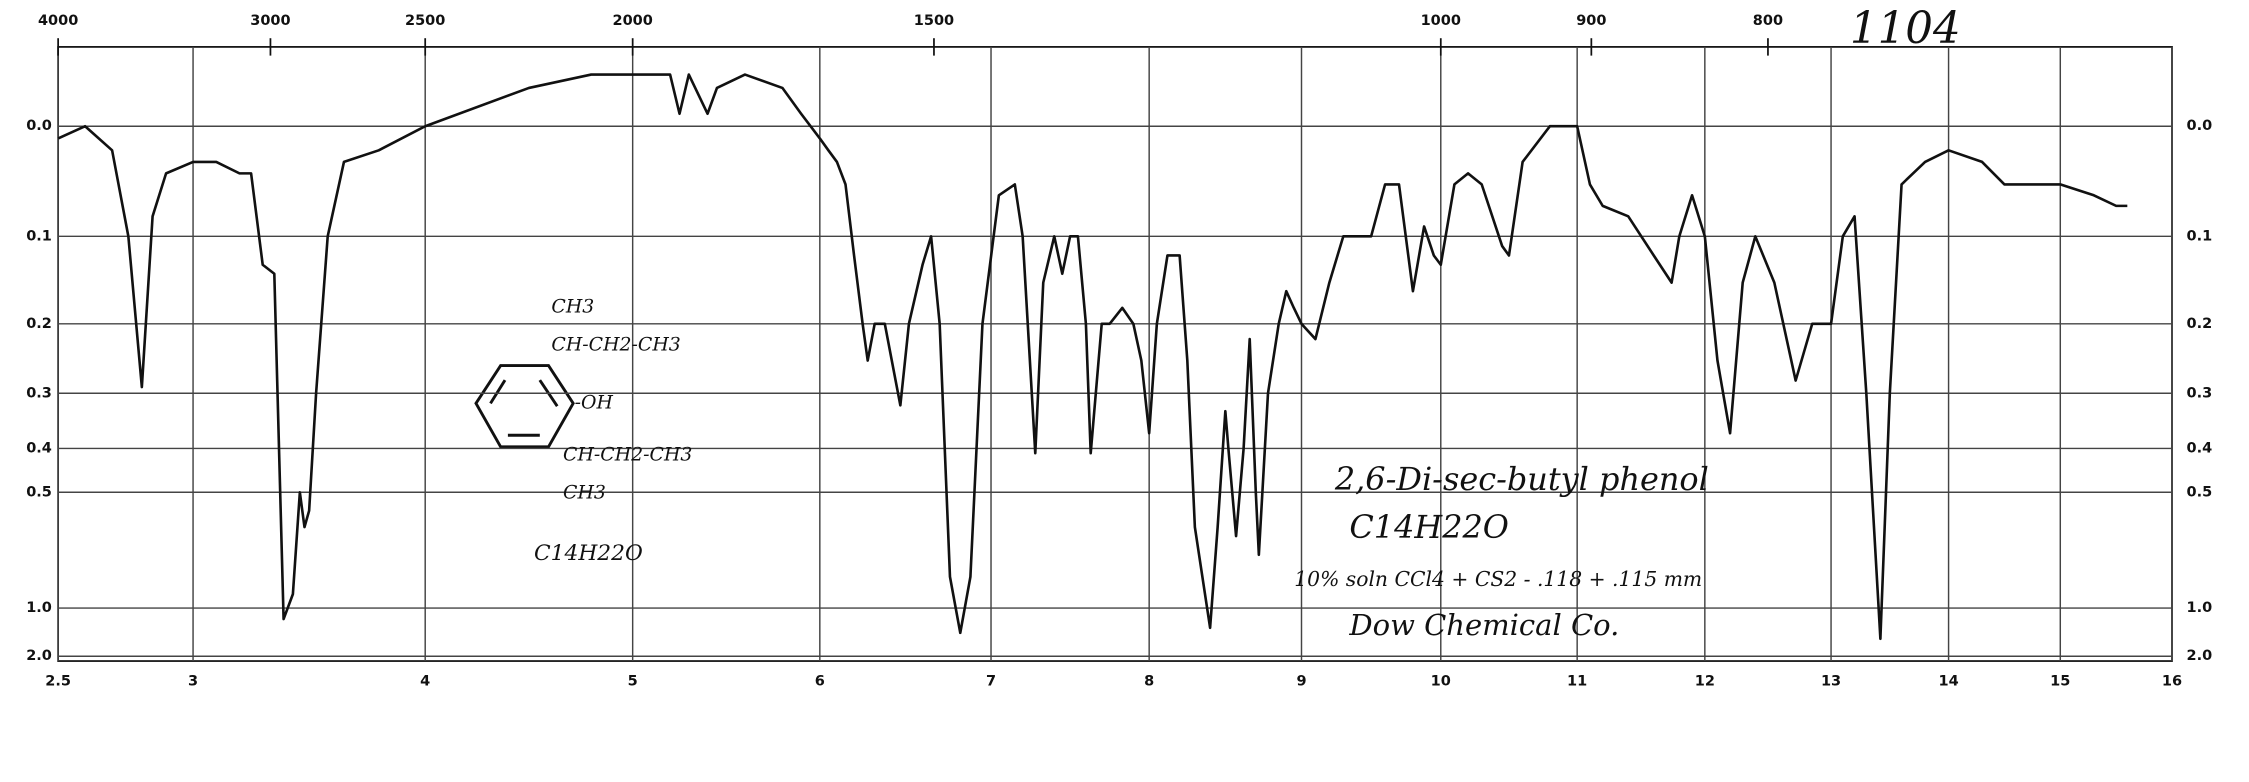  I want to click on x-tick-label: 15, so click(2060, 681).